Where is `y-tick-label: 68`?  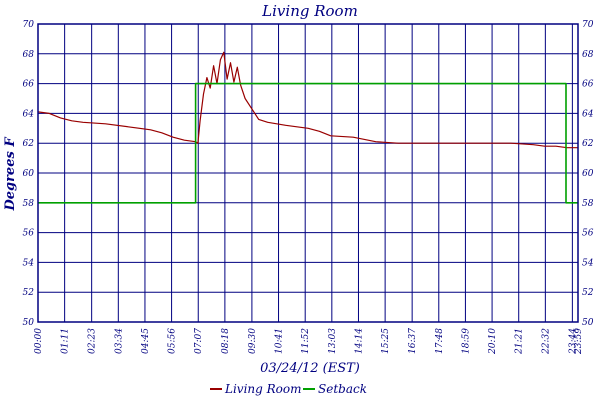 y-tick-label: 68 is located at coordinates (29, 55).